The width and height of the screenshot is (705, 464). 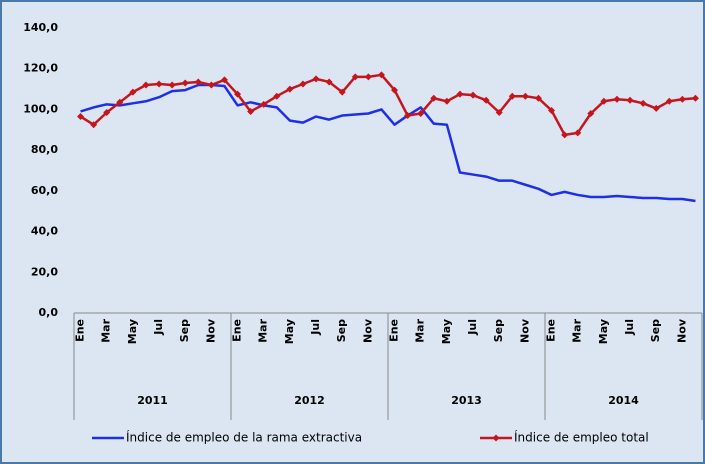 What do you see at coordinates (466, 400) in the screenshot?
I see `group-label: 2013` at bounding box center [466, 400].